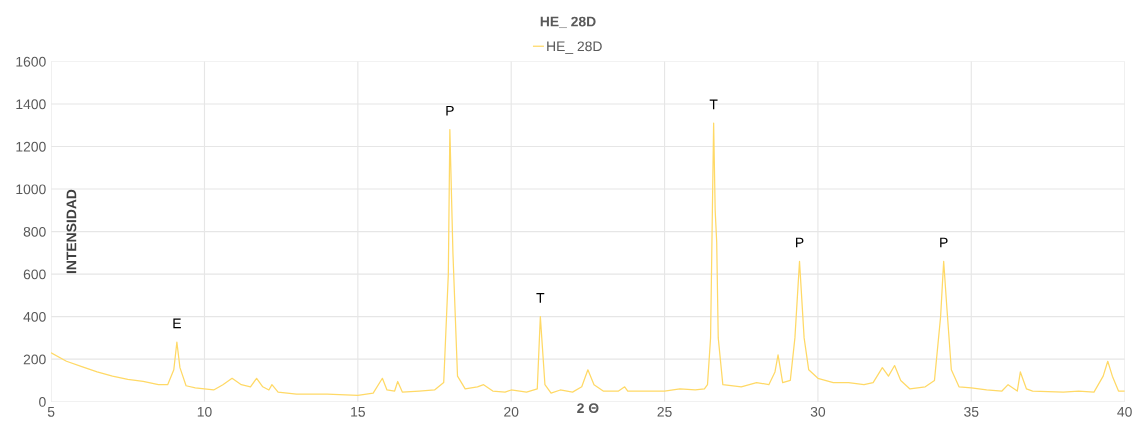  I want to click on y-tick-label: 600, so click(34, 274).